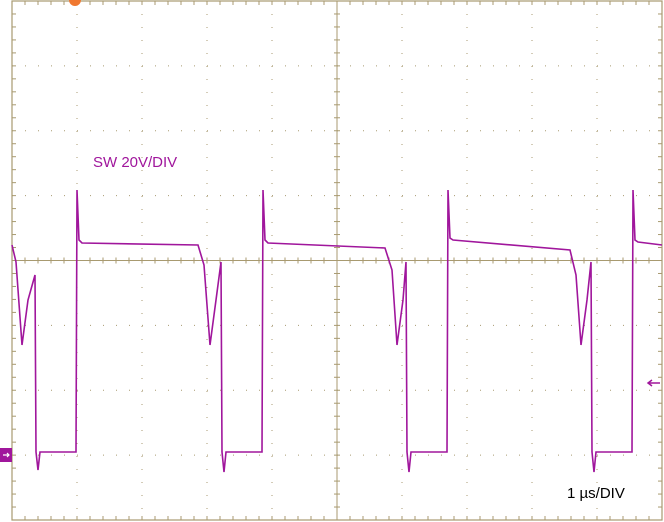  What do you see at coordinates (653, 383) in the screenshot?
I see `trigger-level-marker` at bounding box center [653, 383].